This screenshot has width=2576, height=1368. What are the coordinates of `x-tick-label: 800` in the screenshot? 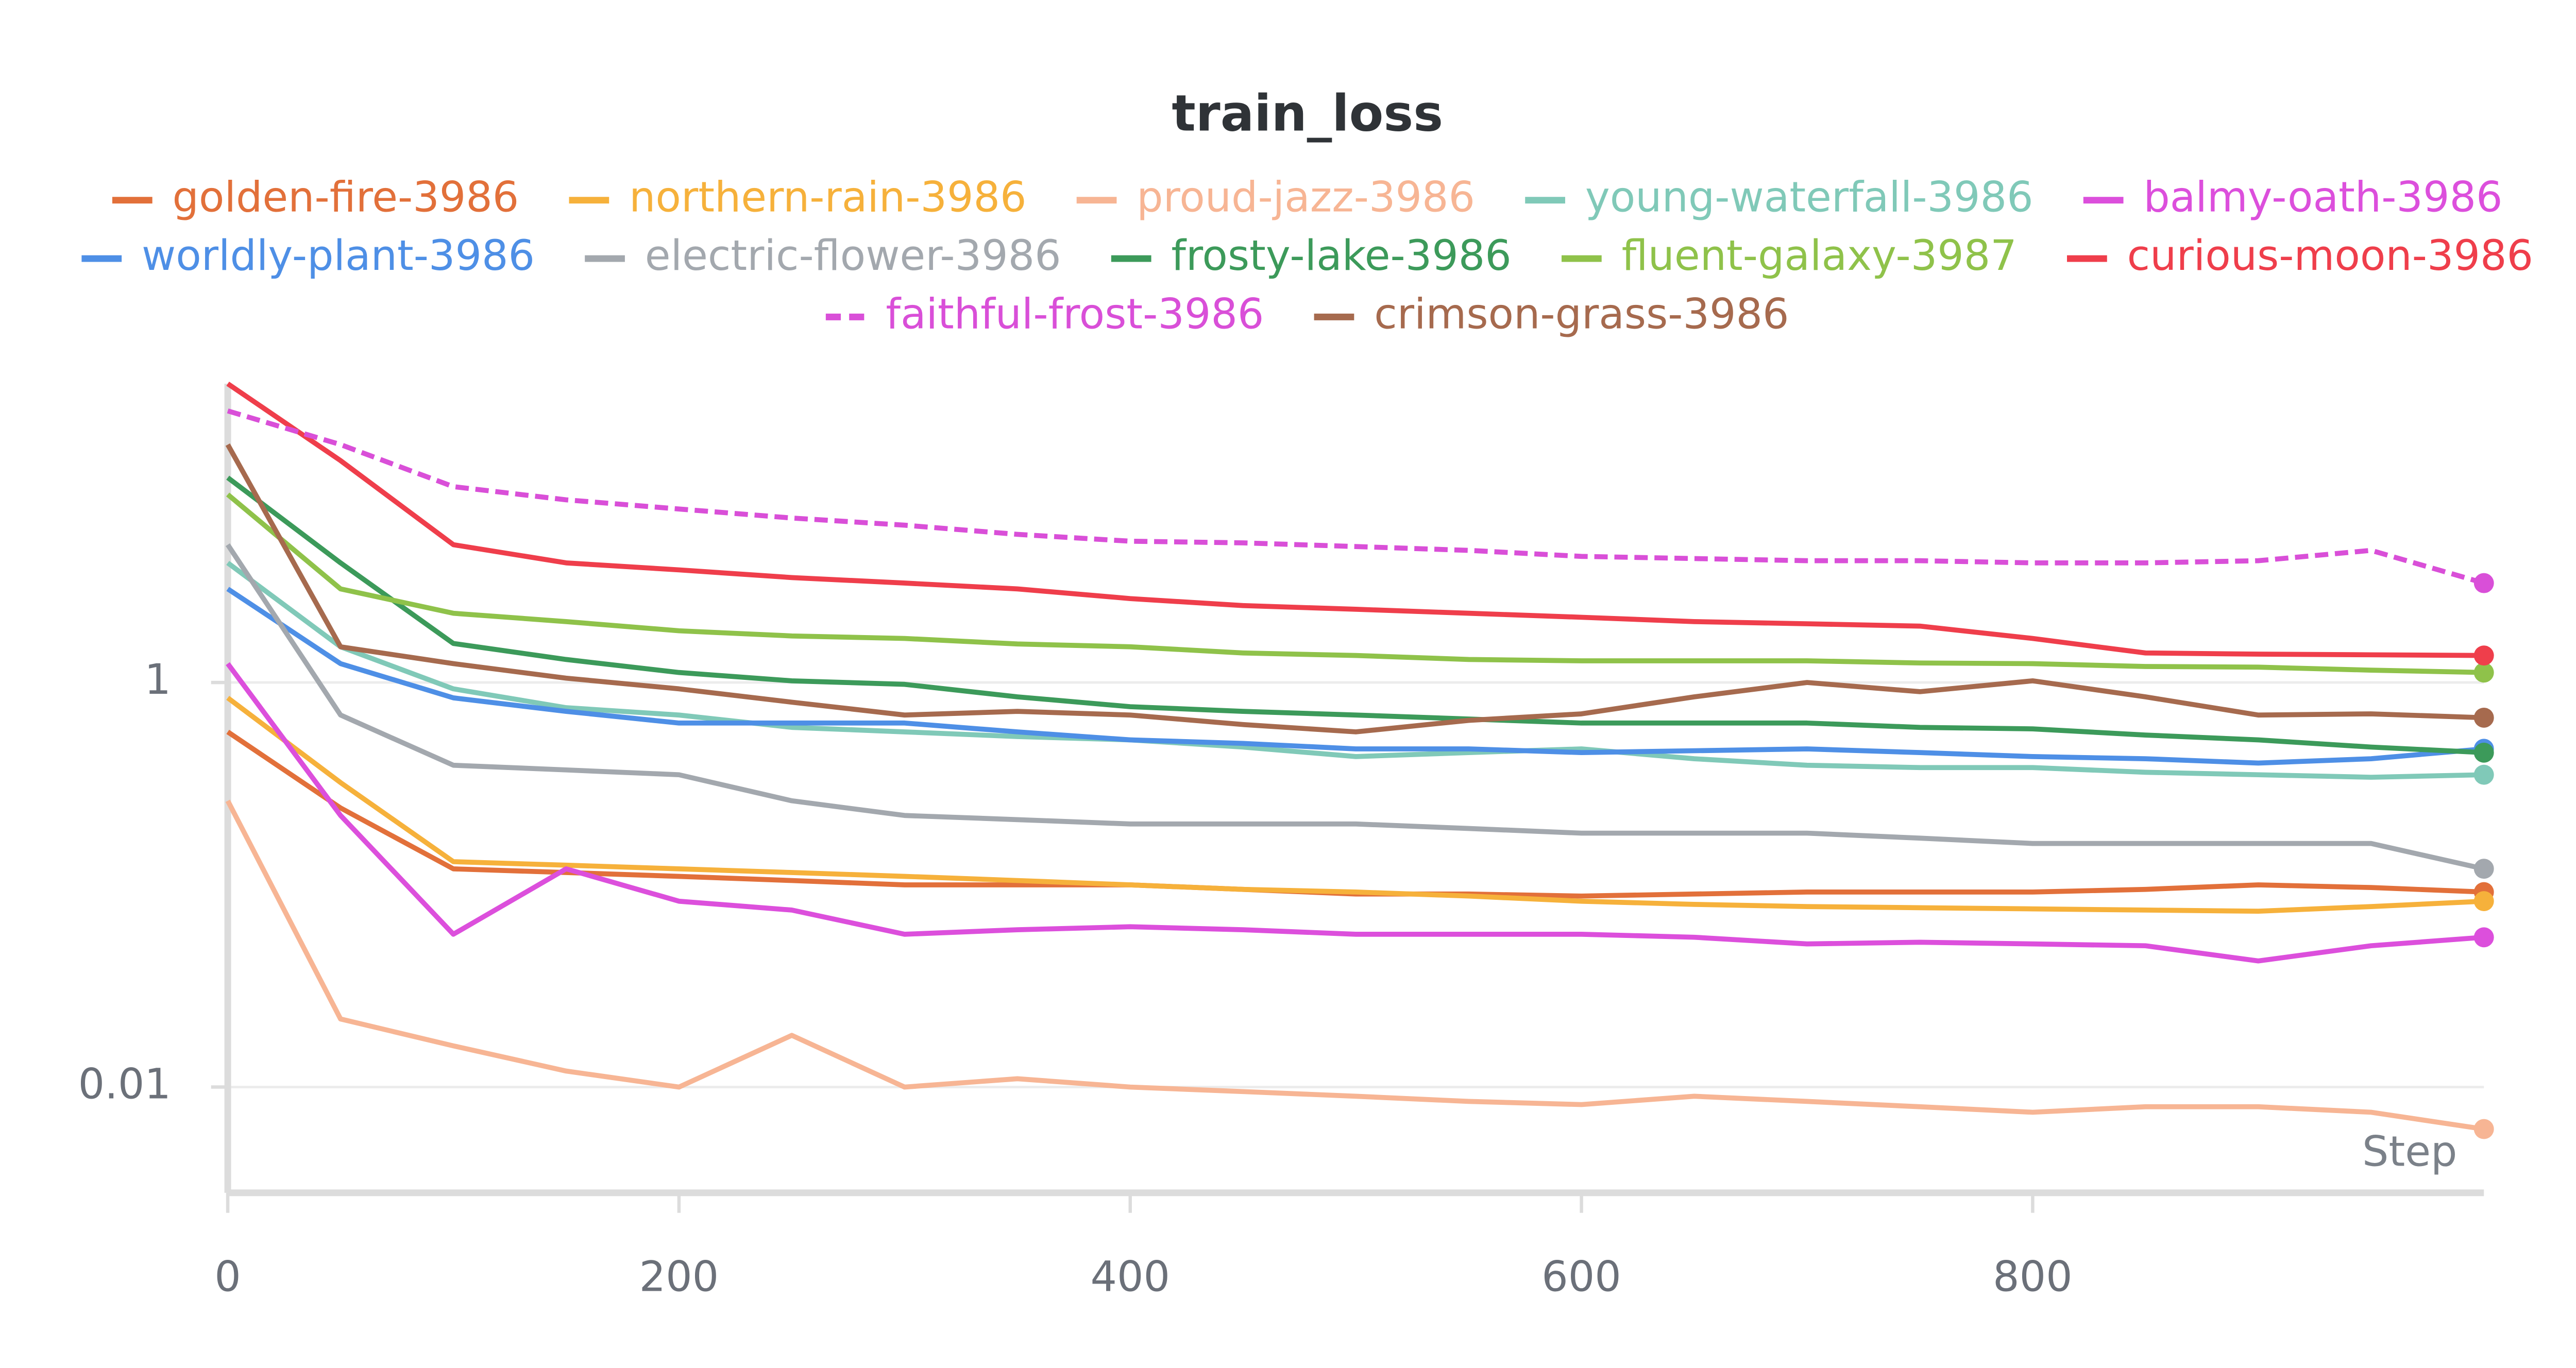 It's located at (2033, 1277).